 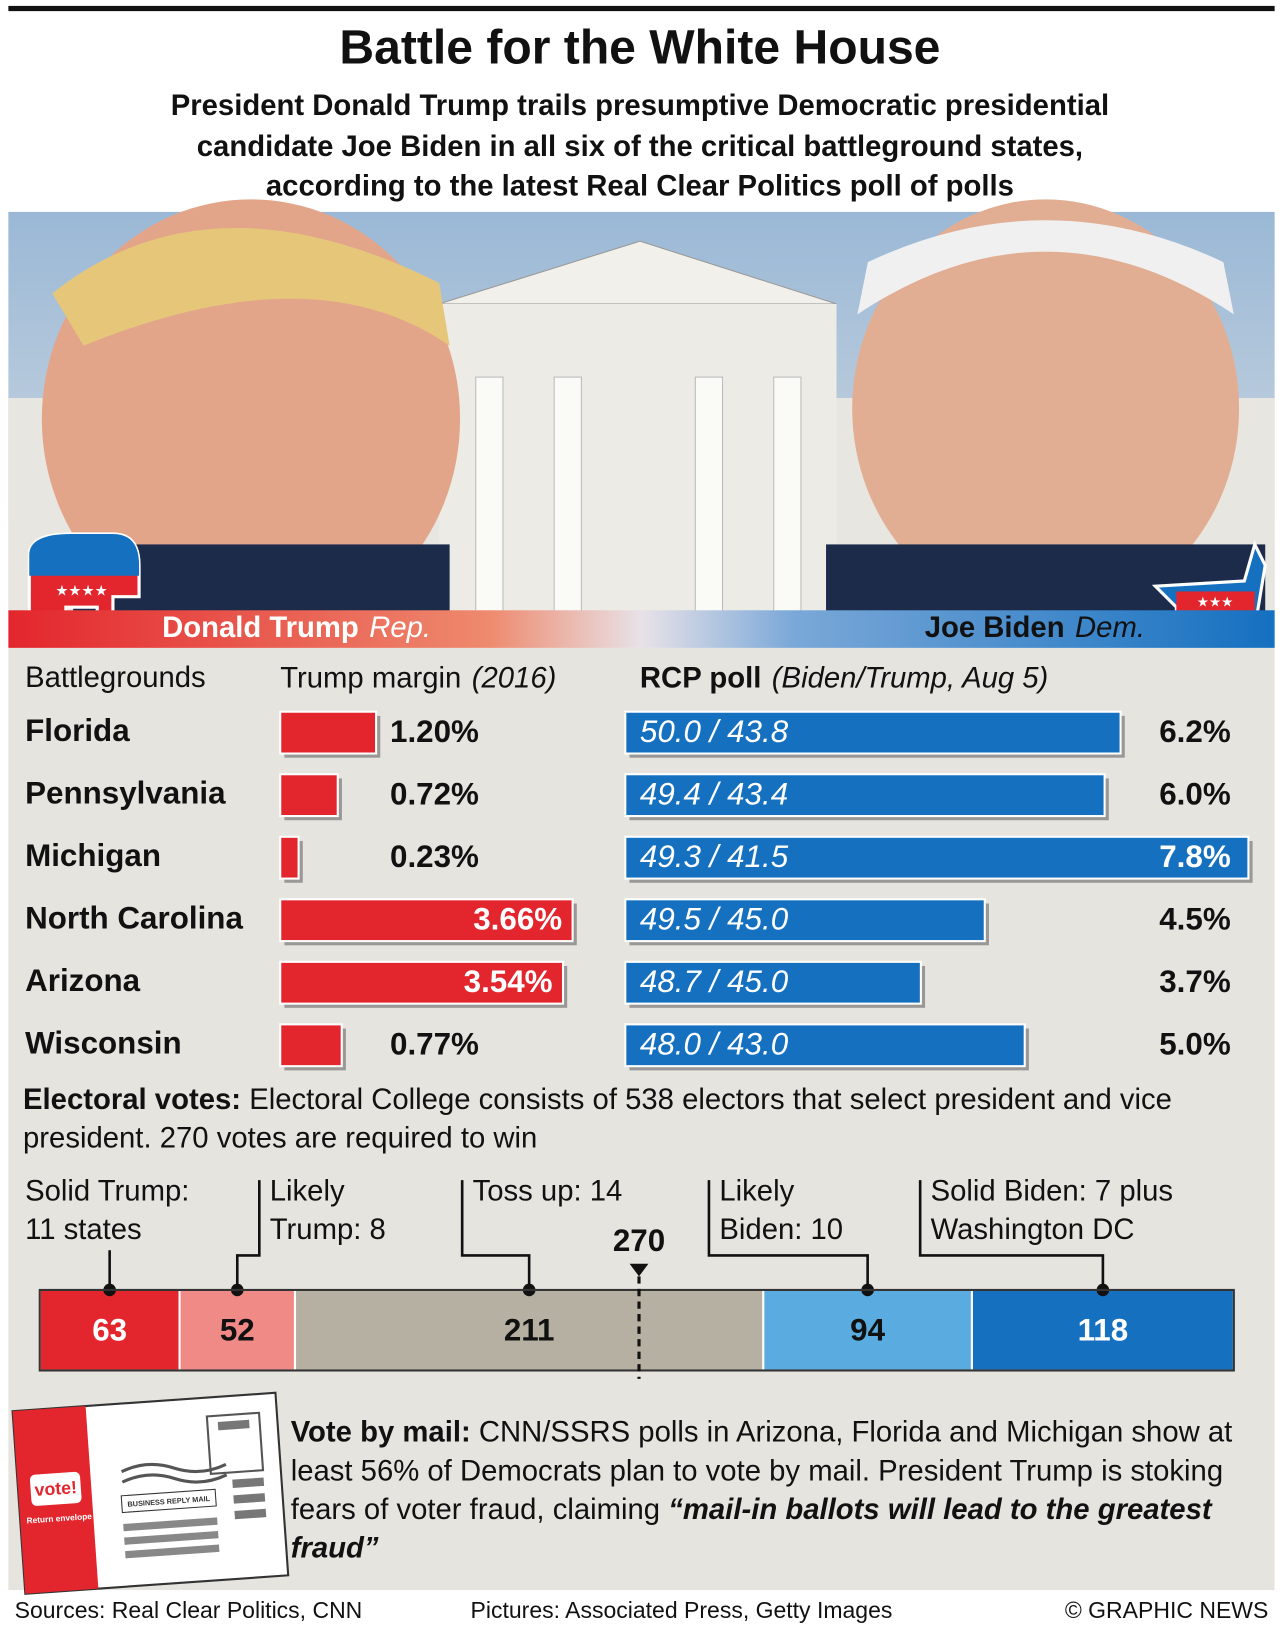 What do you see at coordinates (434, 793) in the screenshot?
I see `value-label: 0.72%` at bounding box center [434, 793].